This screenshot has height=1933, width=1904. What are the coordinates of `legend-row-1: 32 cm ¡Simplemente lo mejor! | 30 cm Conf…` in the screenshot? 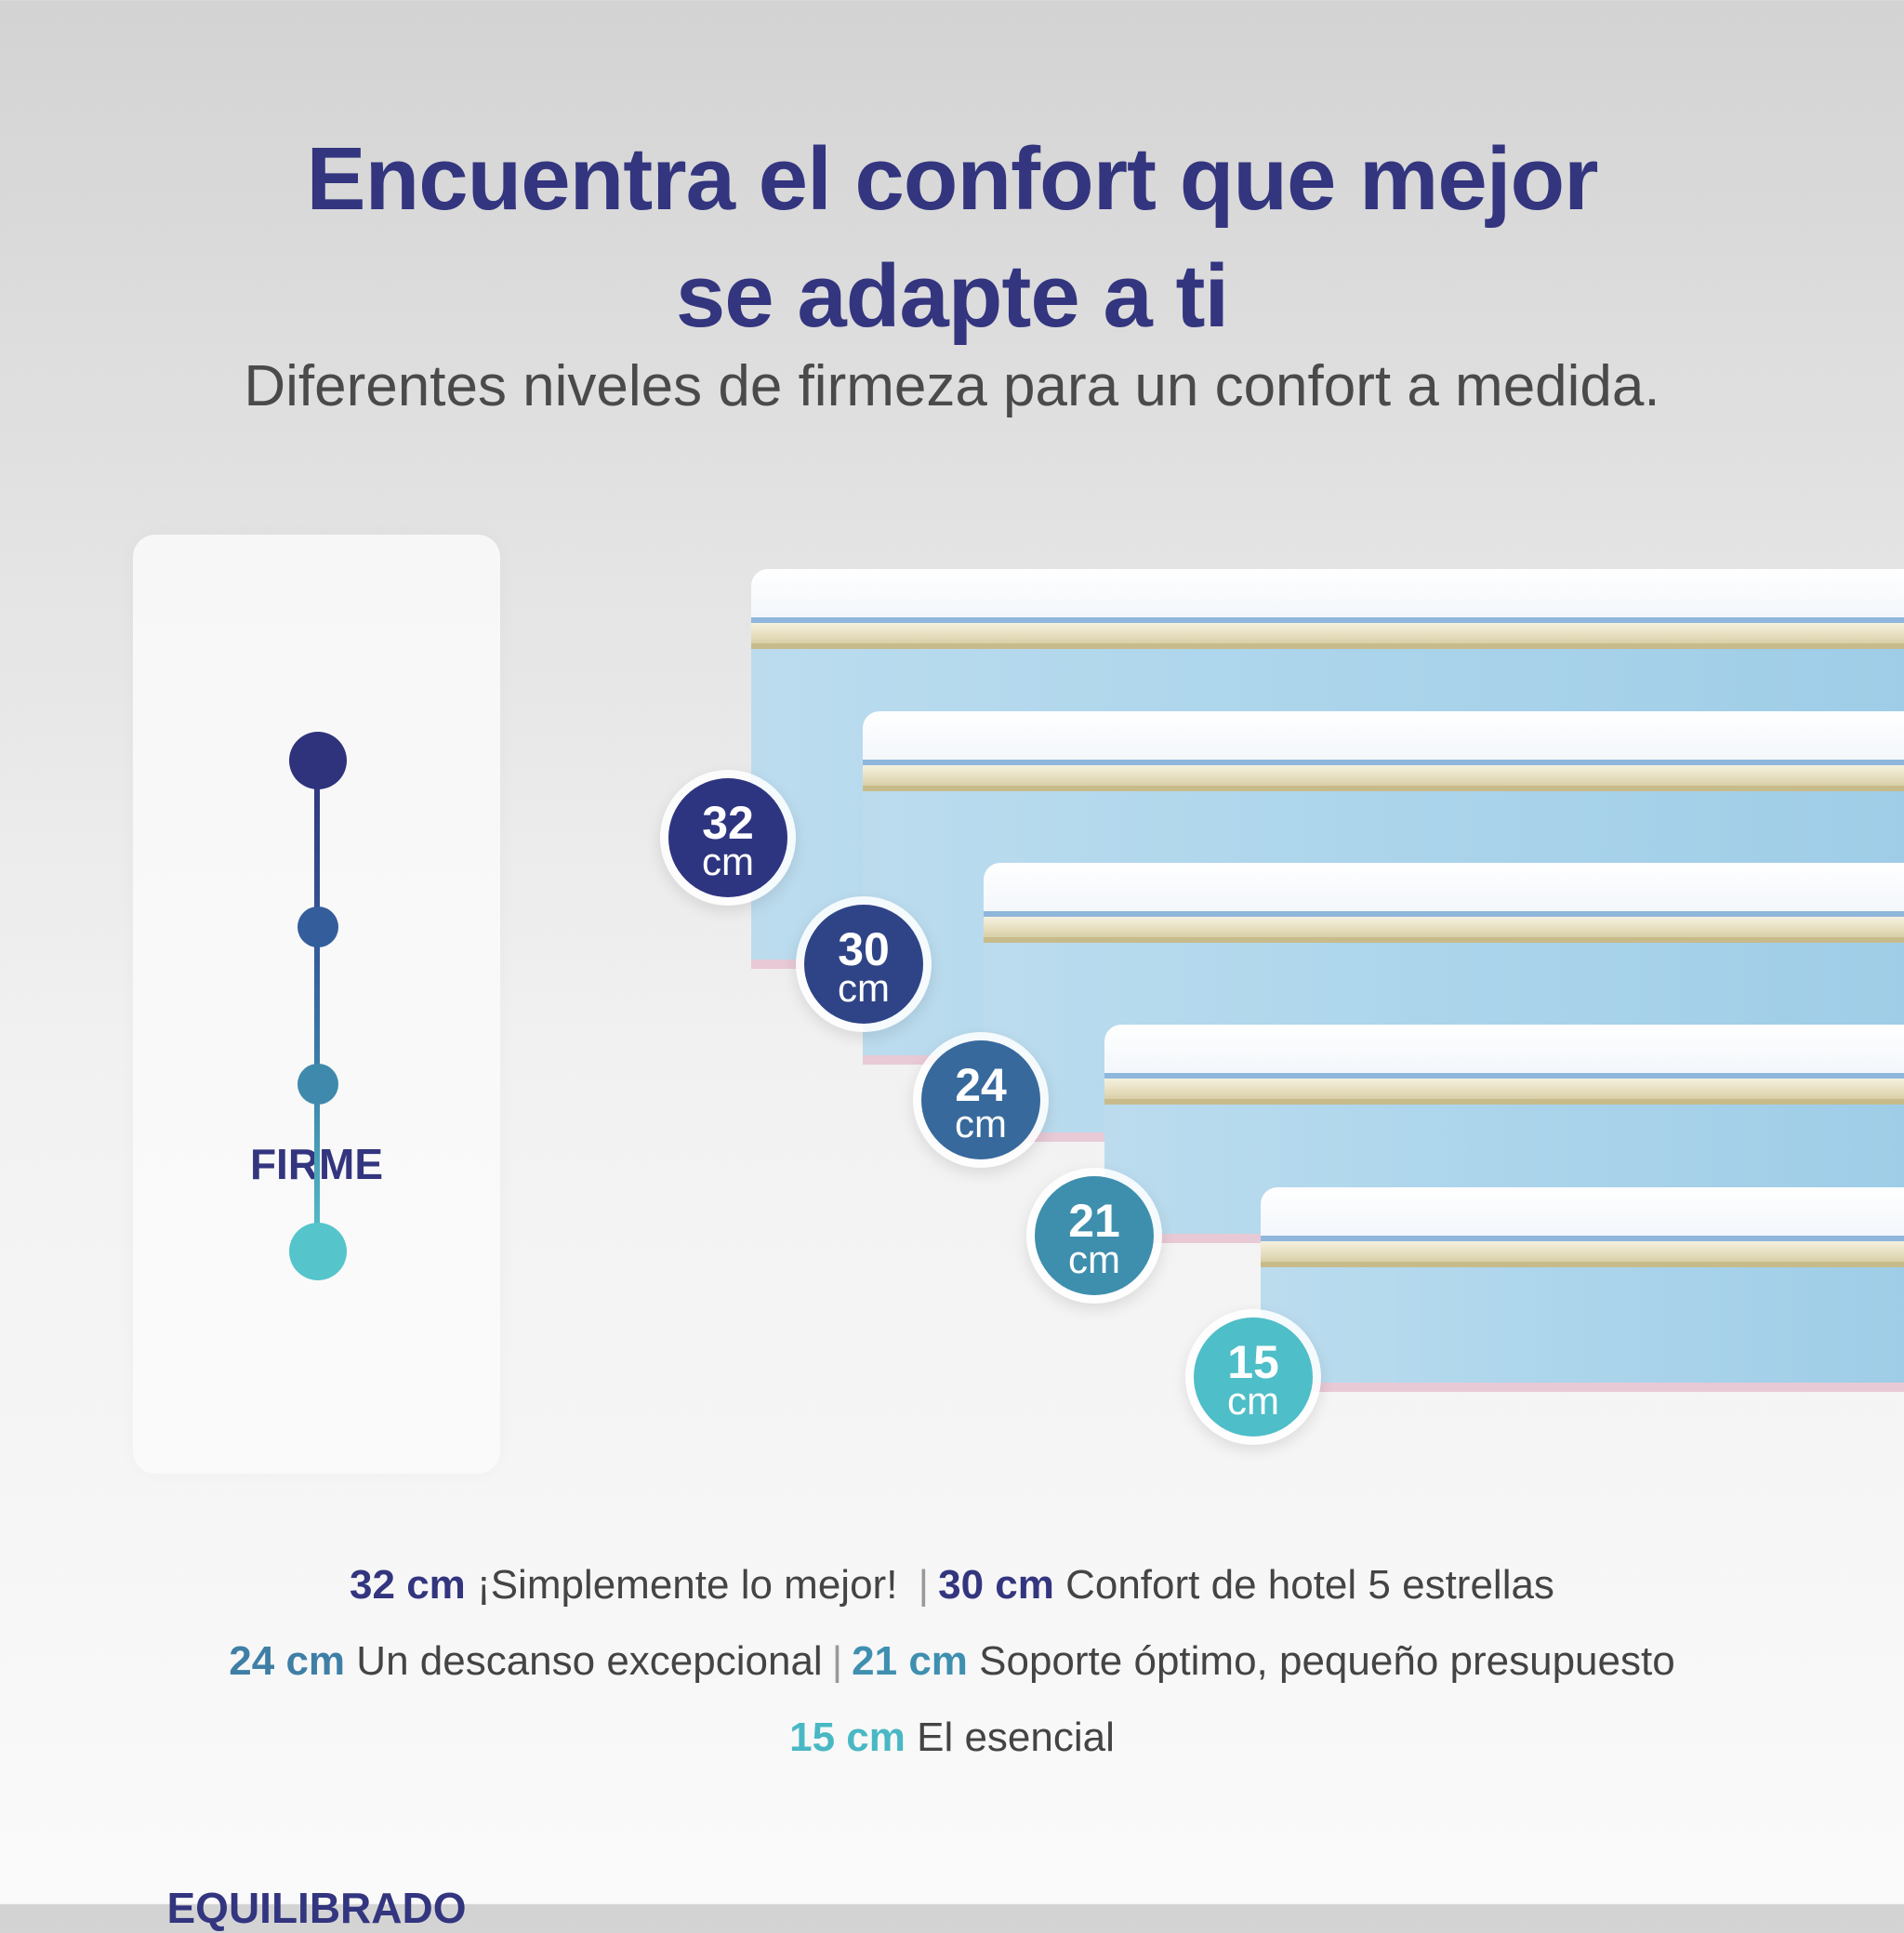 It's located at (952, 1585).